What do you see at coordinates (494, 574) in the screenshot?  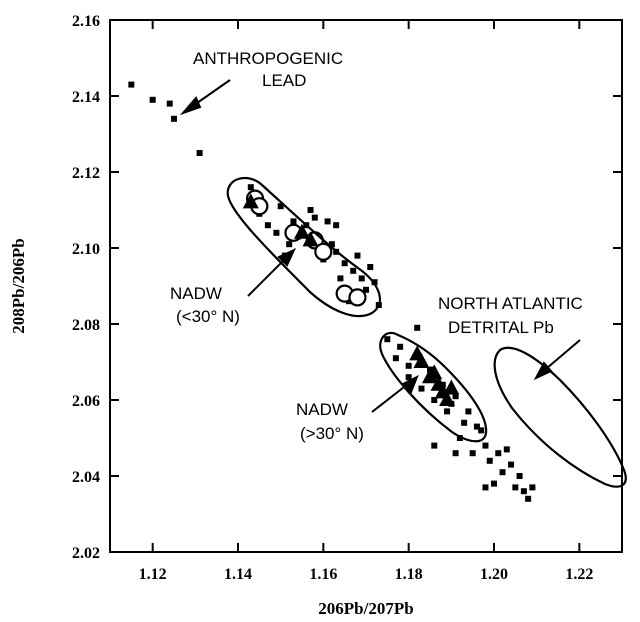 I see `x-tick-label: 1.20` at bounding box center [494, 574].